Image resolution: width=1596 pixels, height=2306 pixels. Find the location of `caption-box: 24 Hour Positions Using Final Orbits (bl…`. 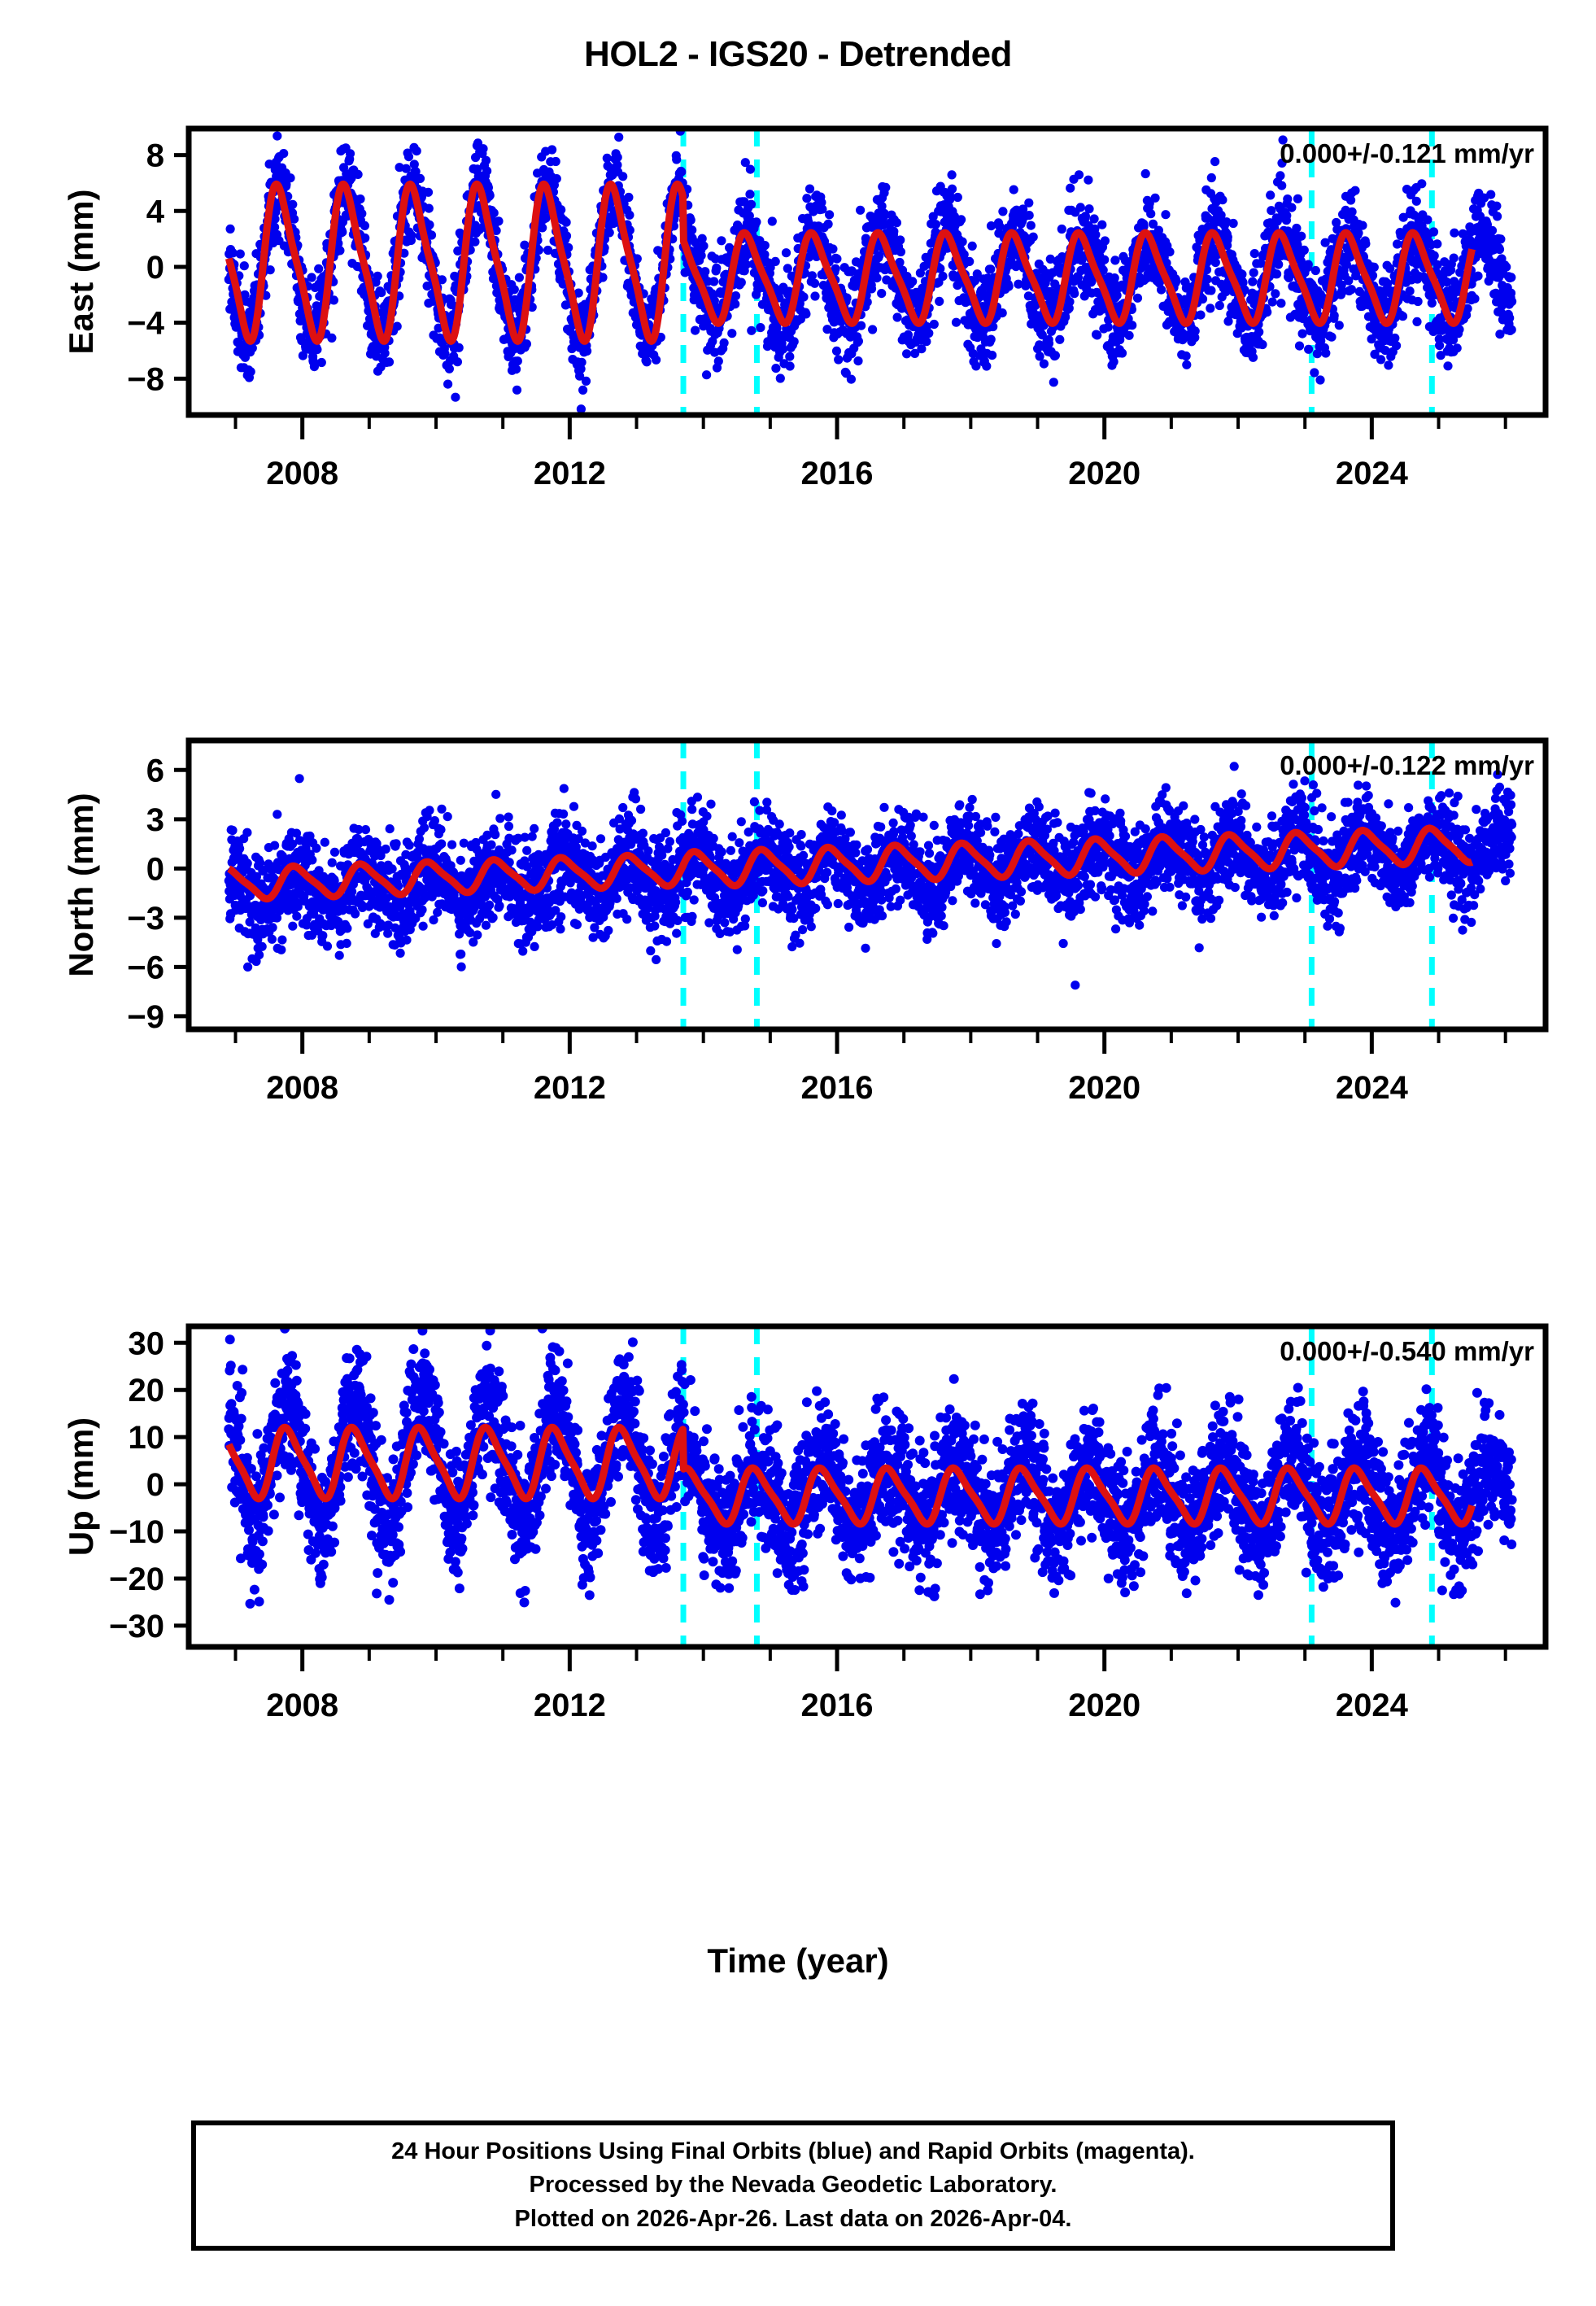

caption-box: 24 Hour Positions Using Final Orbits (bl… is located at coordinates (793, 2185).